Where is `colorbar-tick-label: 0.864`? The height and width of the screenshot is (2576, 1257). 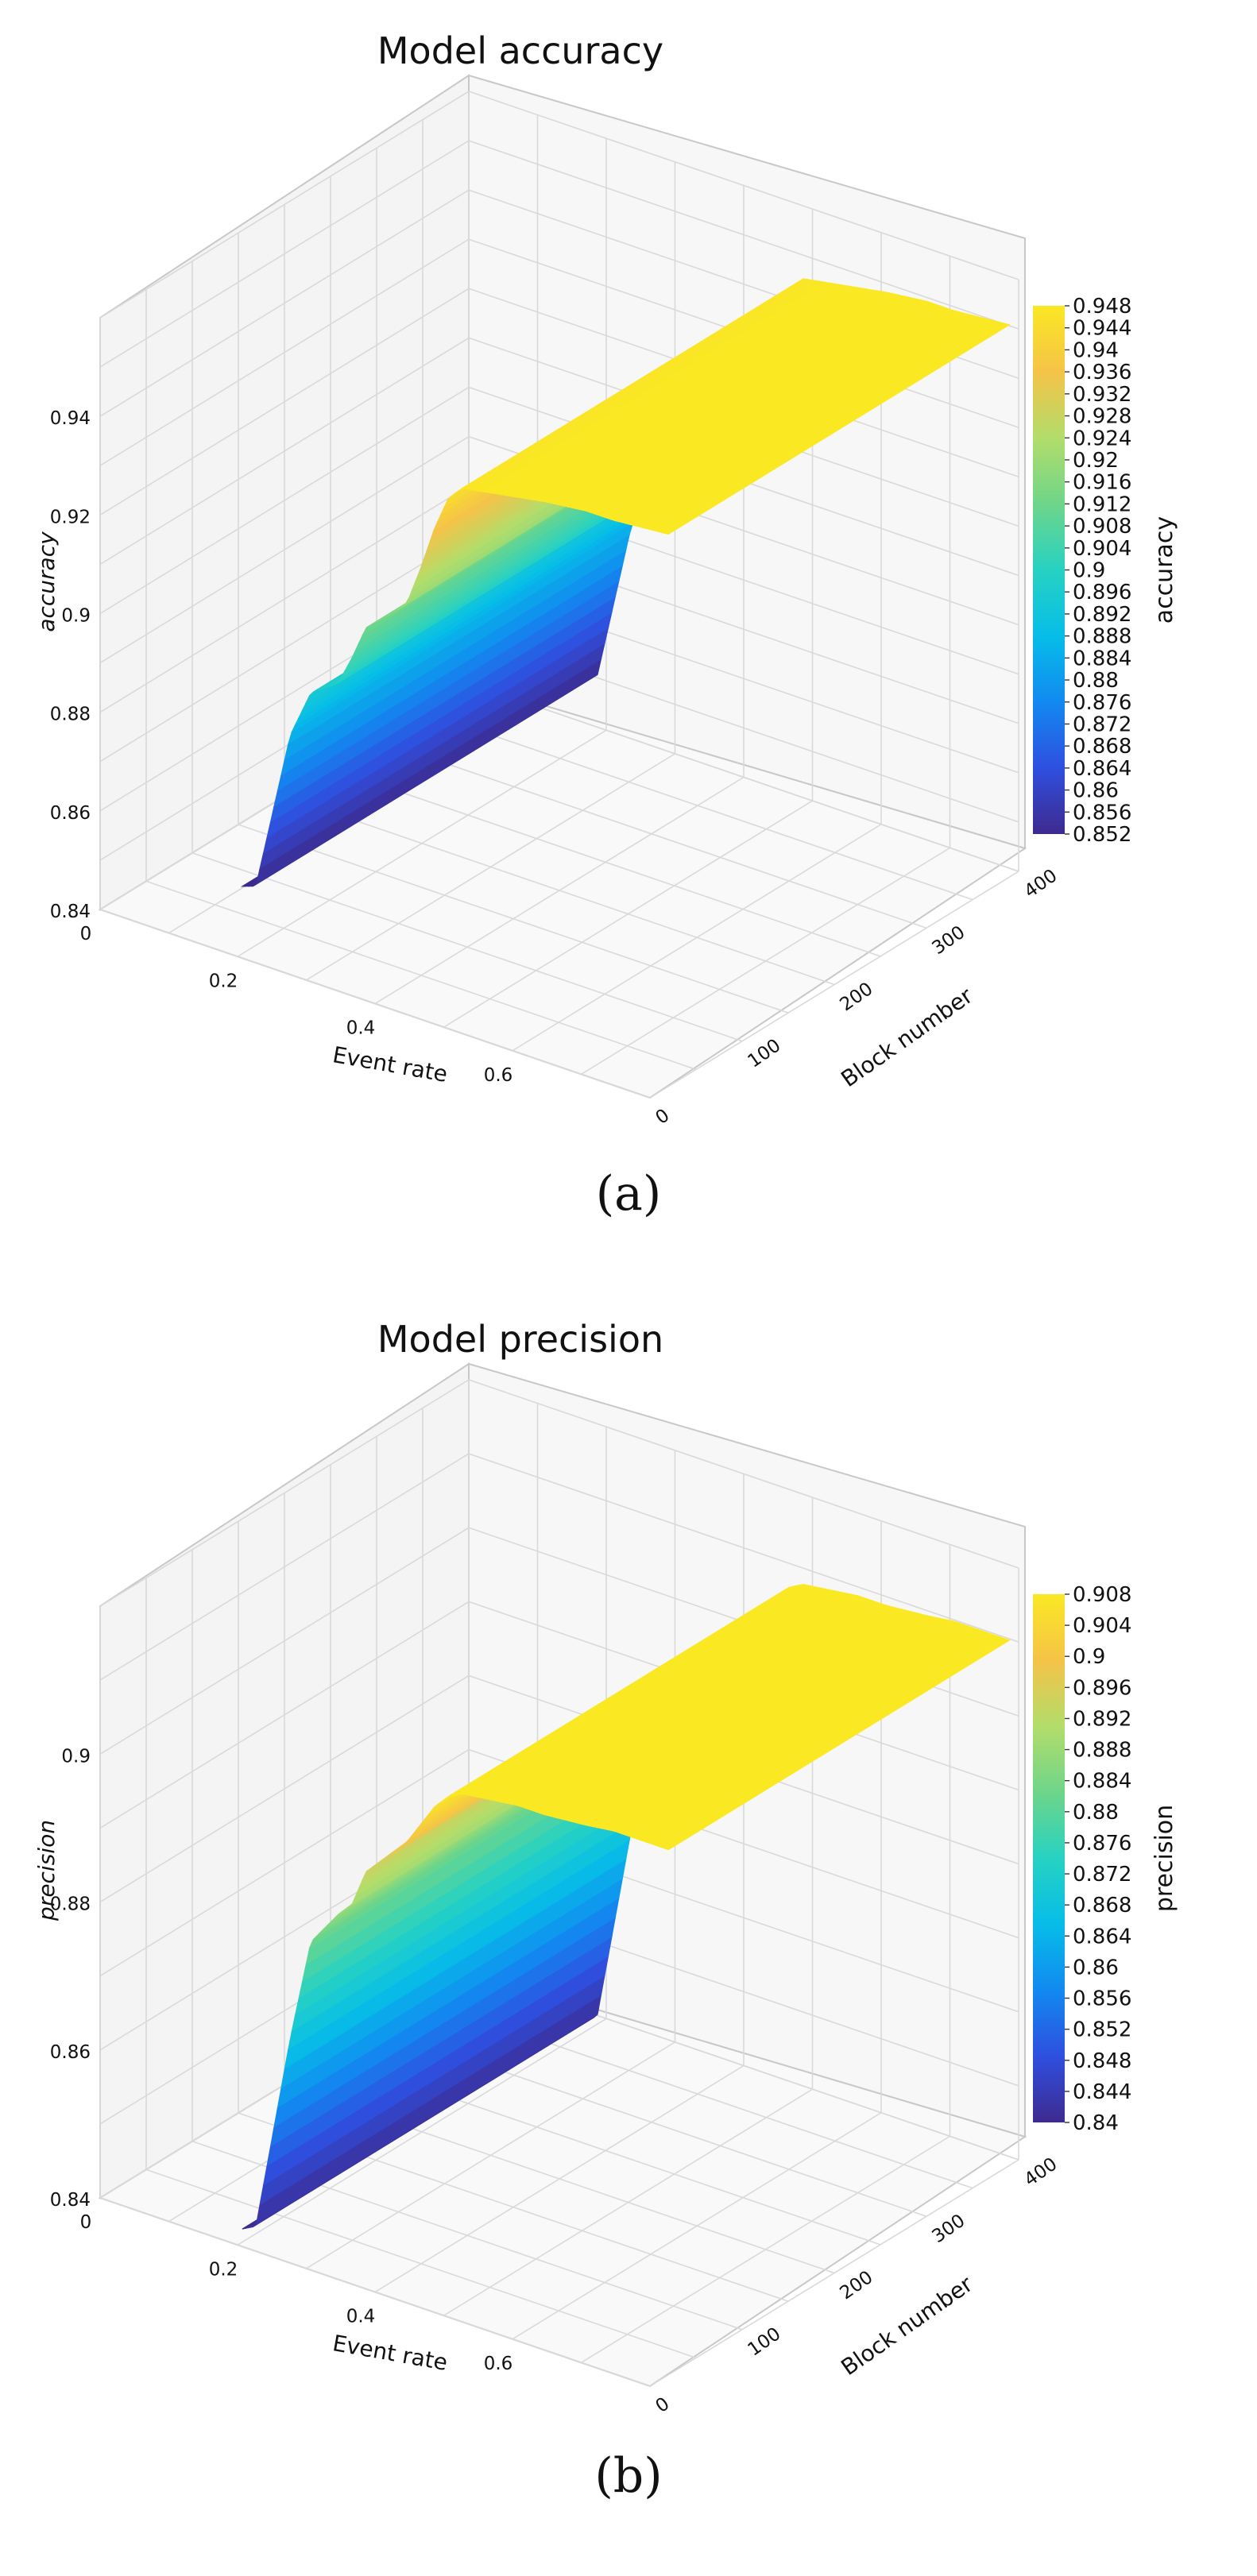 colorbar-tick-label: 0.864 is located at coordinates (1102, 769).